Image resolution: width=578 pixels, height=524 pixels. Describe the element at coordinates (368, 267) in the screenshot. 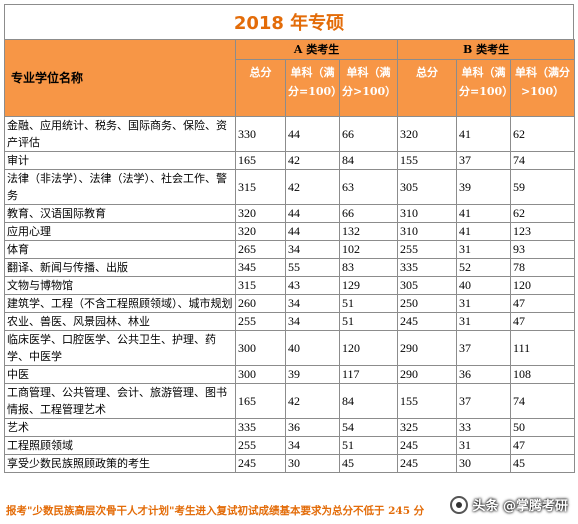

I see `score-cell-a-sgt: 83` at that location.